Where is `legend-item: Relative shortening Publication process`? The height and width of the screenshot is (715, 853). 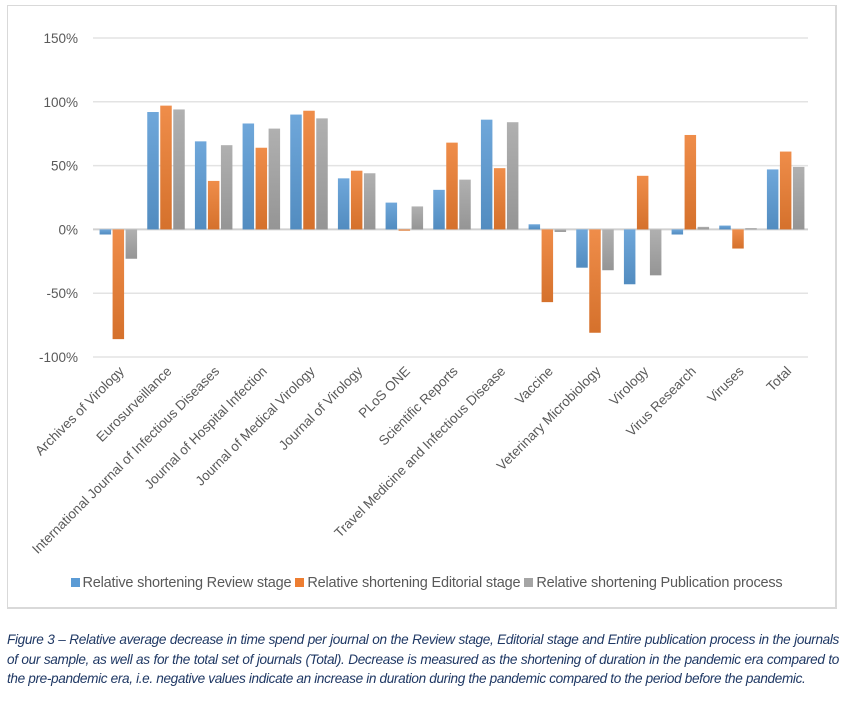 legend-item: Relative shortening Publication process is located at coordinates (653, 583).